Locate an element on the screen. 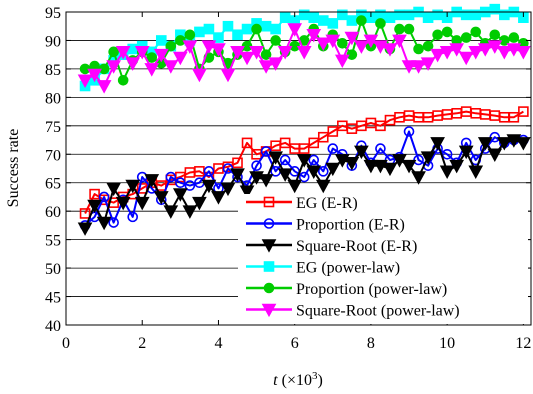 The width and height of the screenshot is (533, 394). legend-item: Square-Root (E-R) is located at coordinates (331, 246).